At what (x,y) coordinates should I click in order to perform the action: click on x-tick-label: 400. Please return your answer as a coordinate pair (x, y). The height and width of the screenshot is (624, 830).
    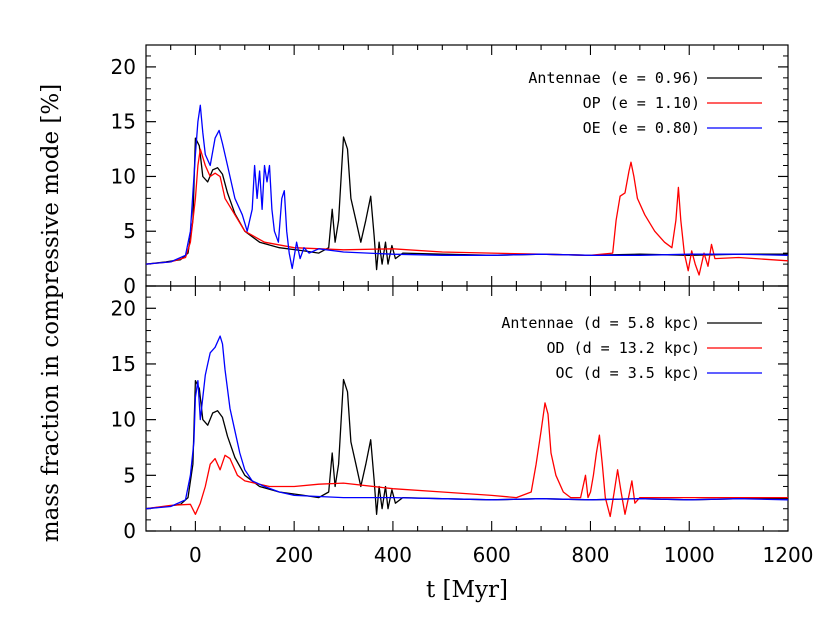
    Looking at the image, I should click on (393, 555).